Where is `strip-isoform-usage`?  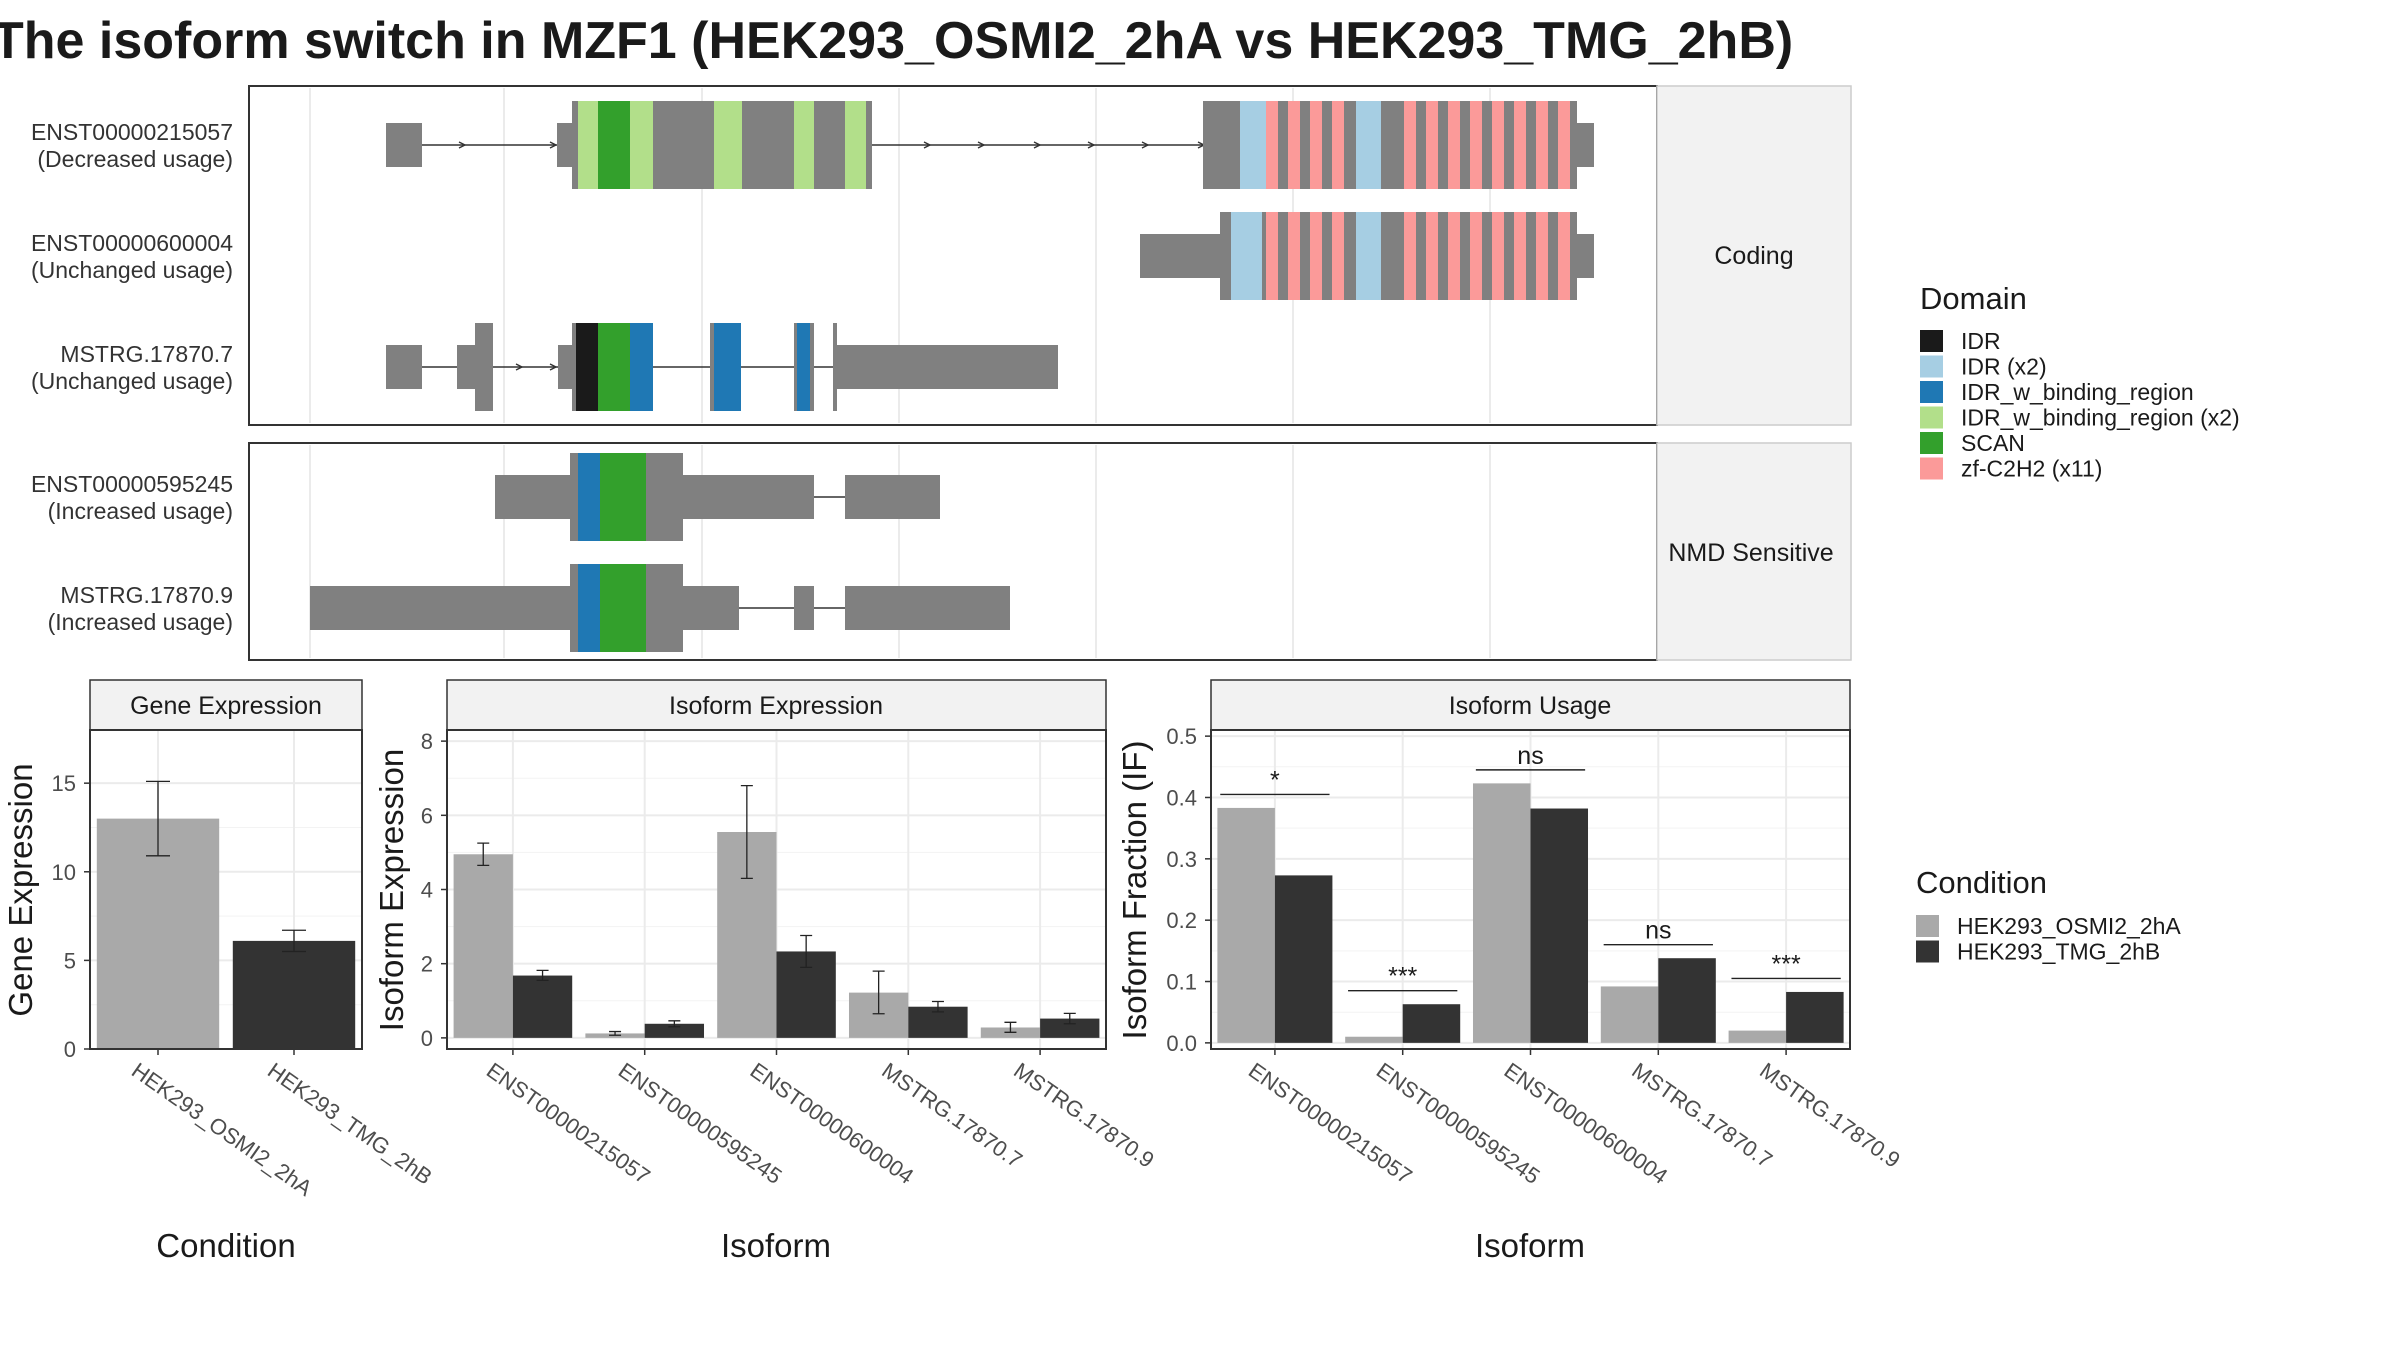 strip-isoform-usage is located at coordinates (1530, 705).